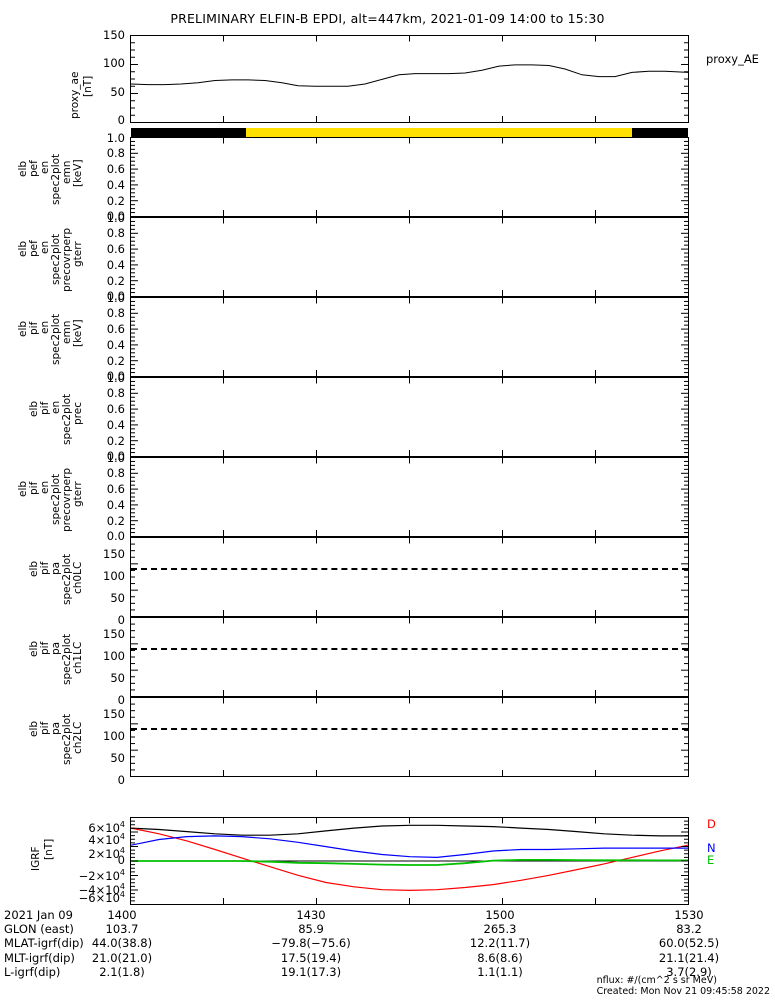 This screenshot has height=1000, width=775. Describe the element at coordinates (369, 915) in the screenshot. I see `axis-annotation-row: 2021 Jan 09 1400 1430 1500 1530` at that location.